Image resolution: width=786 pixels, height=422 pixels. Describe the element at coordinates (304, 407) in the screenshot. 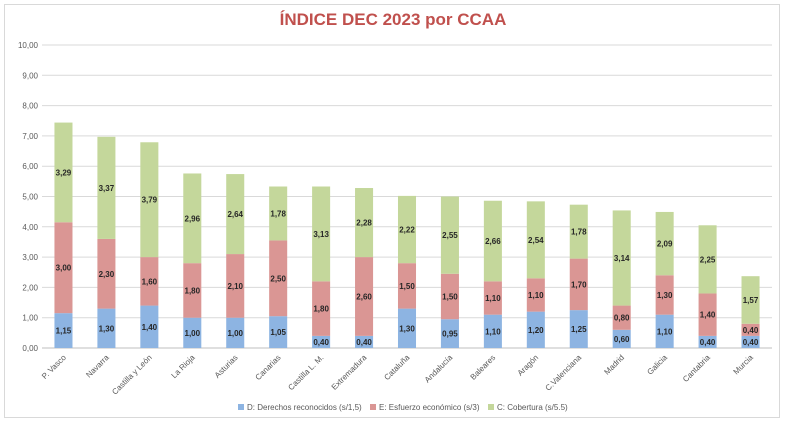

I see `legend-entry: D: Derechos reconocidos (s/1,5)` at that location.